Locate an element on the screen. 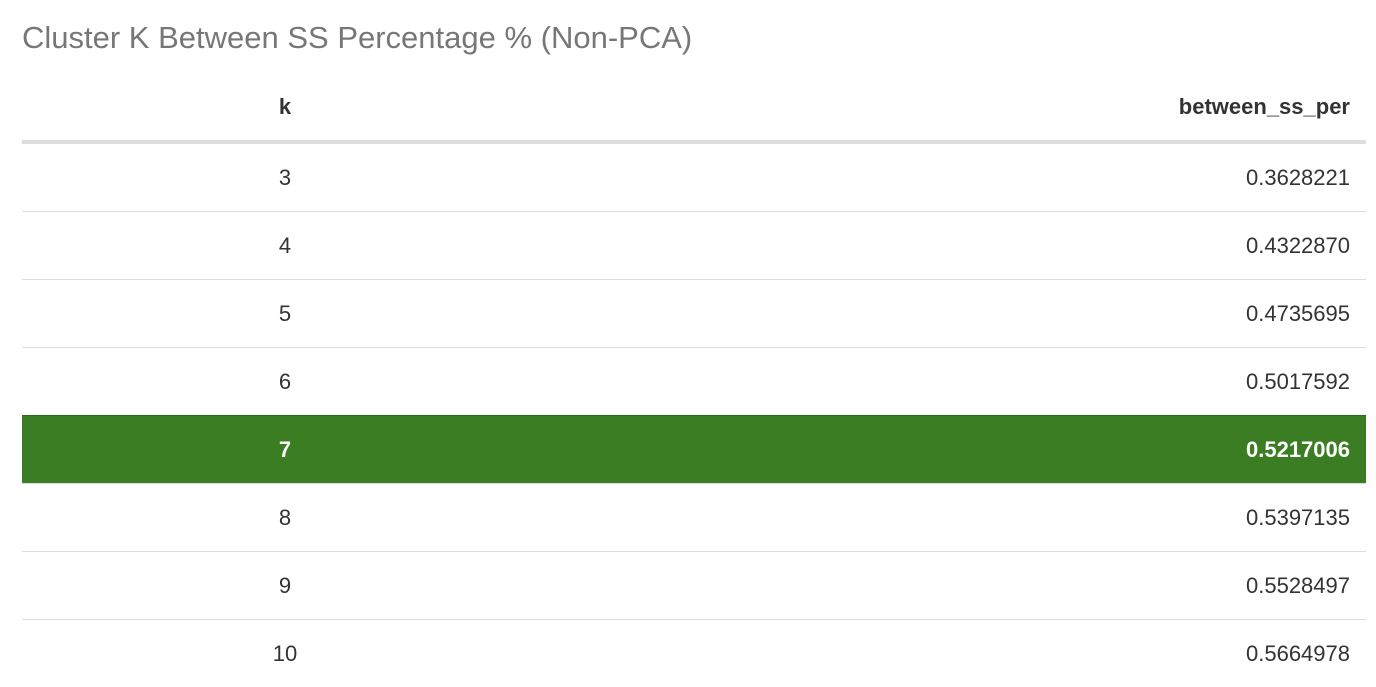 The image size is (1376, 687). cell-k: 8 is located at coordinates (285, 518).